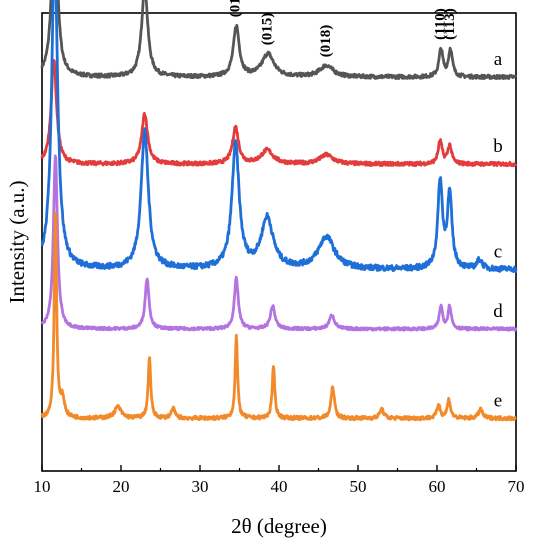  Describe the element at coordinates (17, 241) in the screenshot. I see `y-axis-title: Intensity (a.u.)` at that location.